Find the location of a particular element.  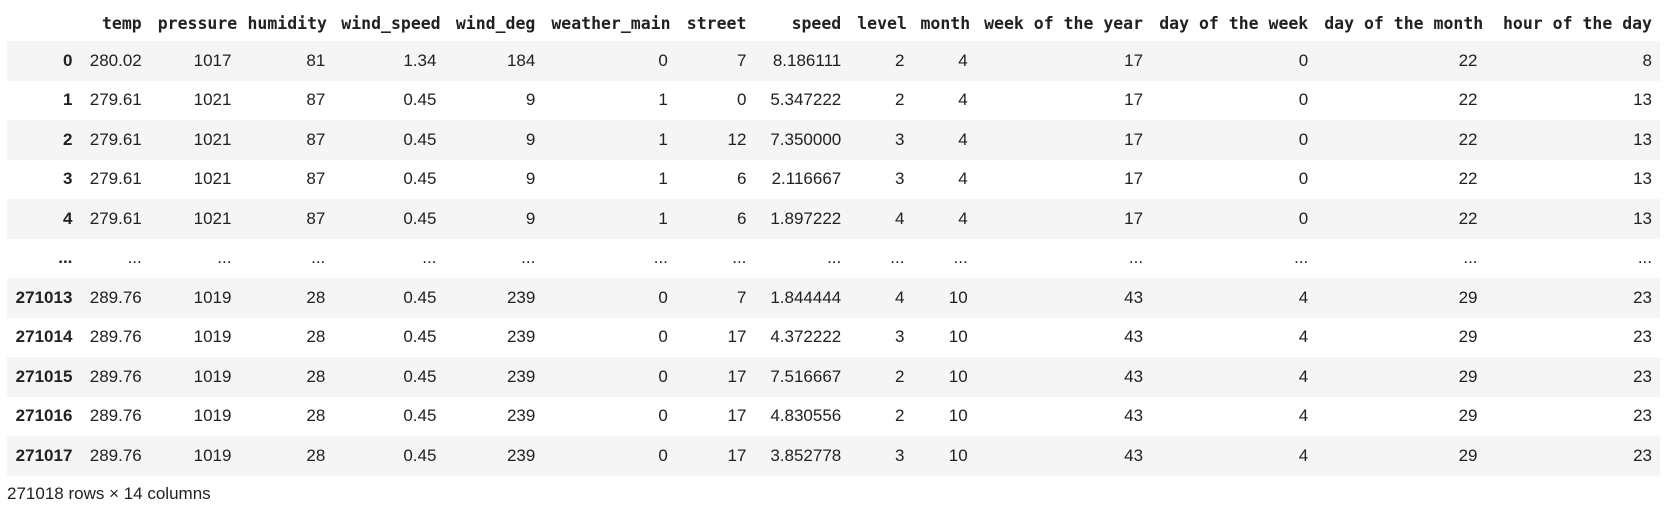

row-index: 271015 is located at coordinates (44, 376).